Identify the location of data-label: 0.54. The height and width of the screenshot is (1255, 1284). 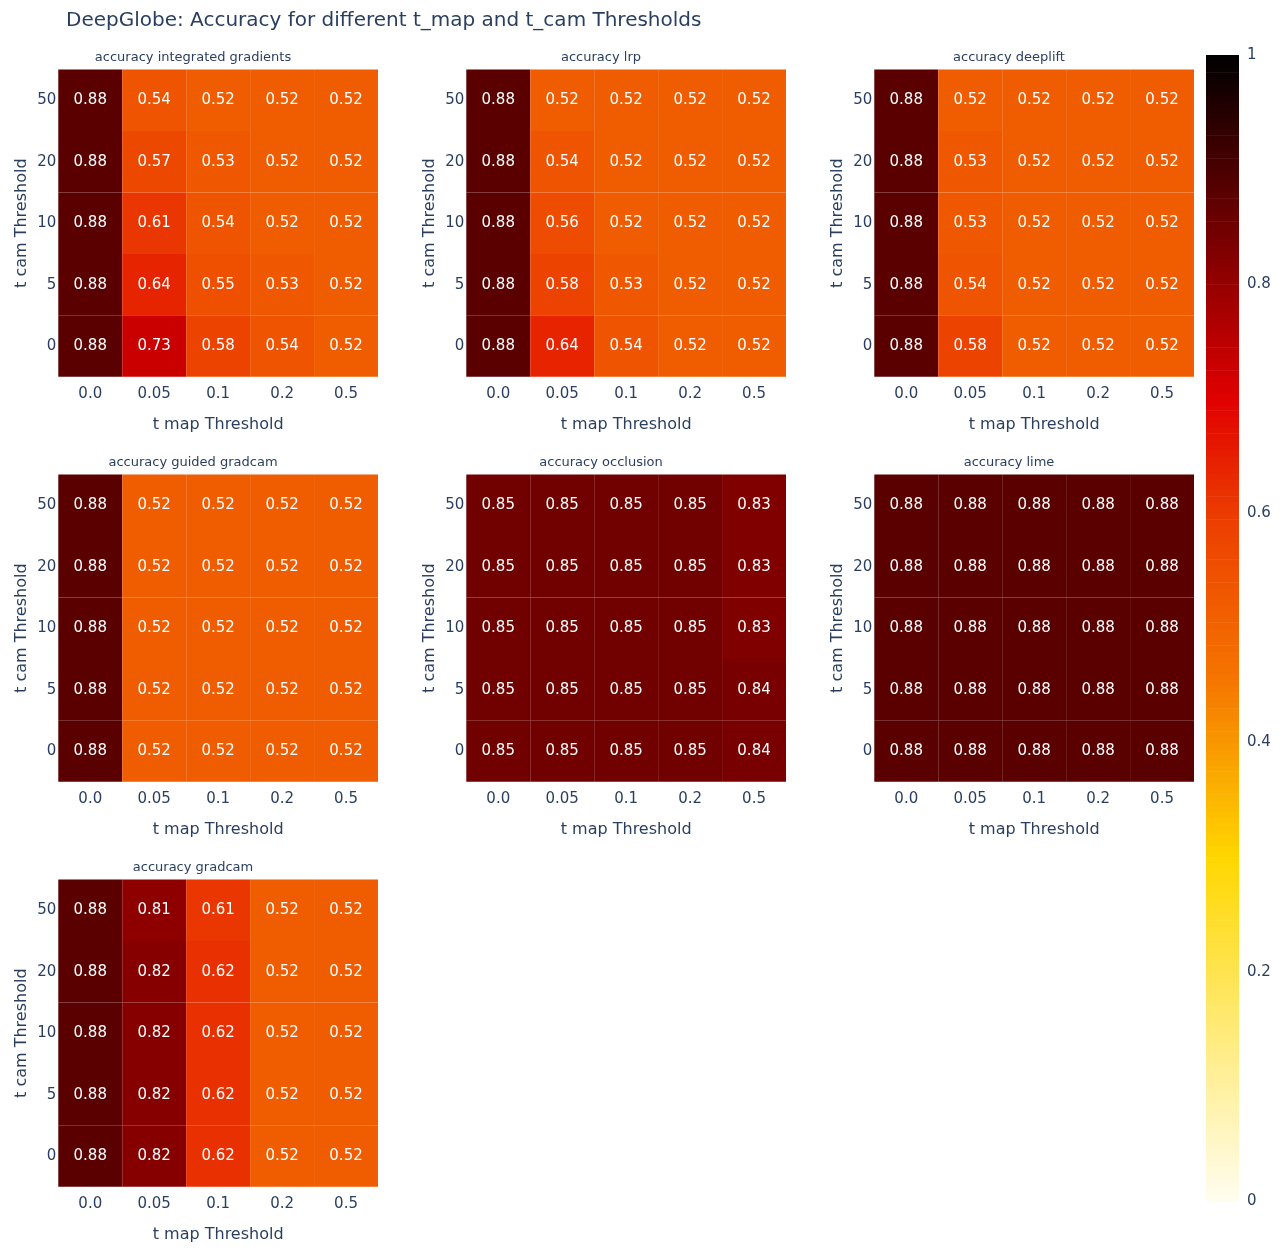
(626, 344).